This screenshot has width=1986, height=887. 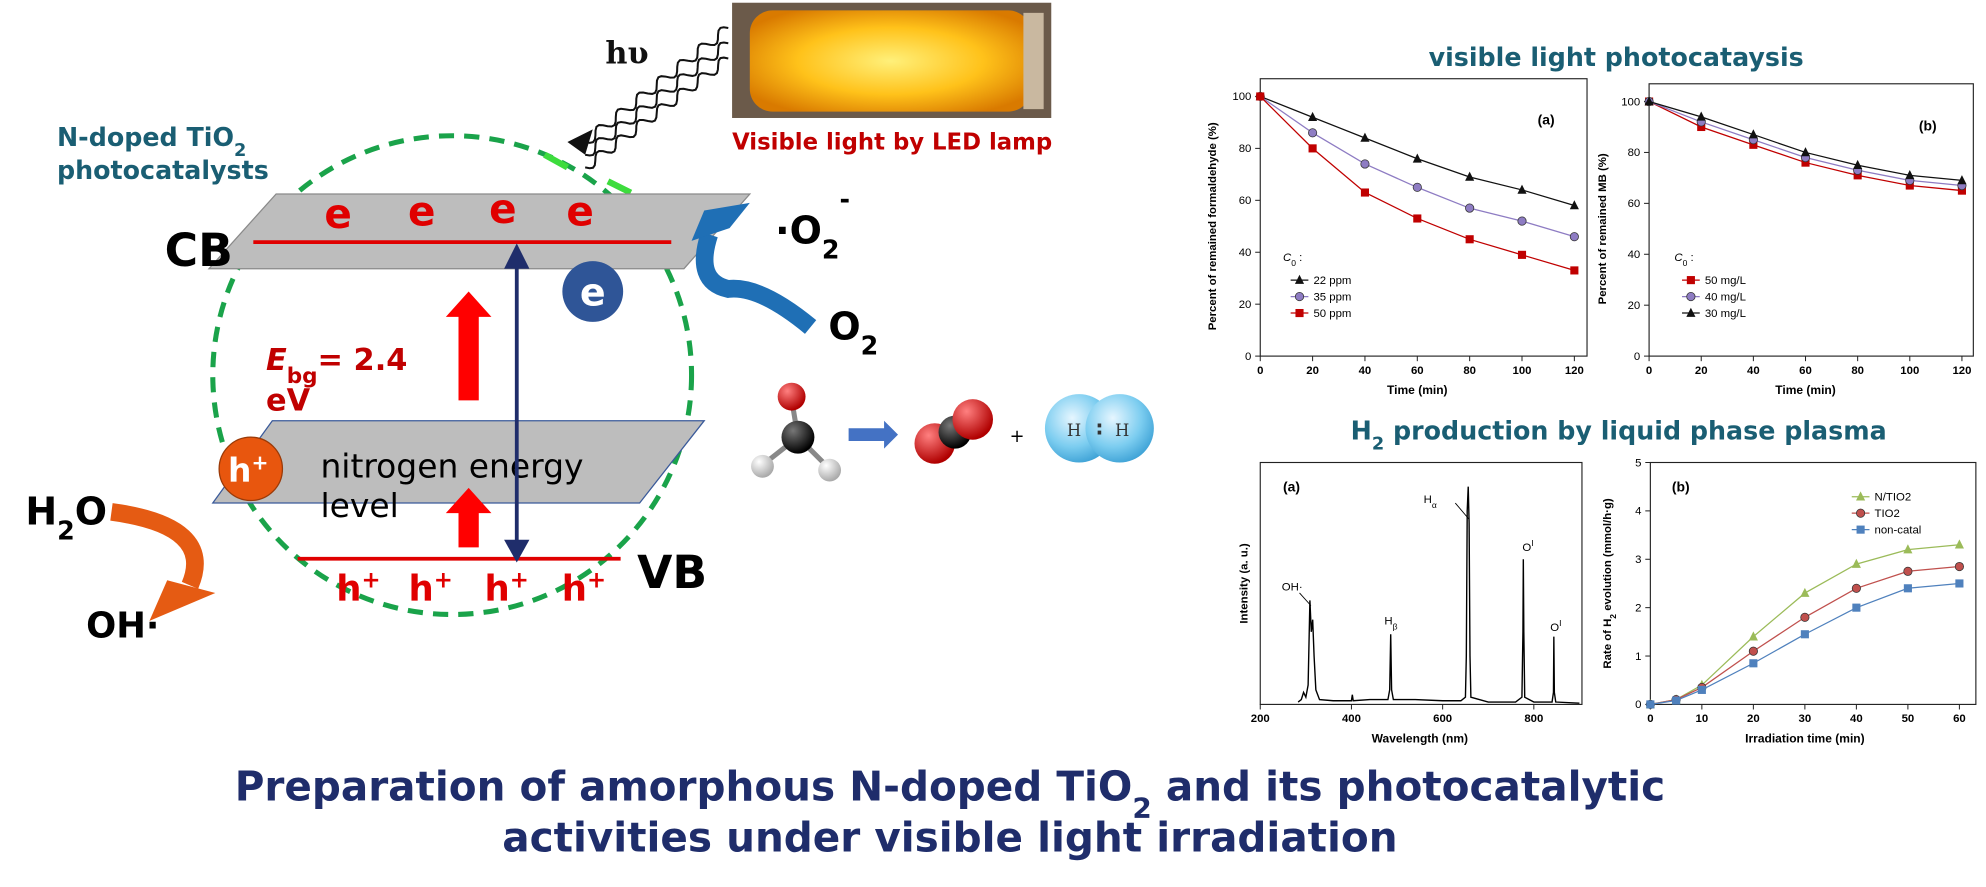 I want to click on nitrogen-label: nitrogen energy, so click(x=451, y=466).